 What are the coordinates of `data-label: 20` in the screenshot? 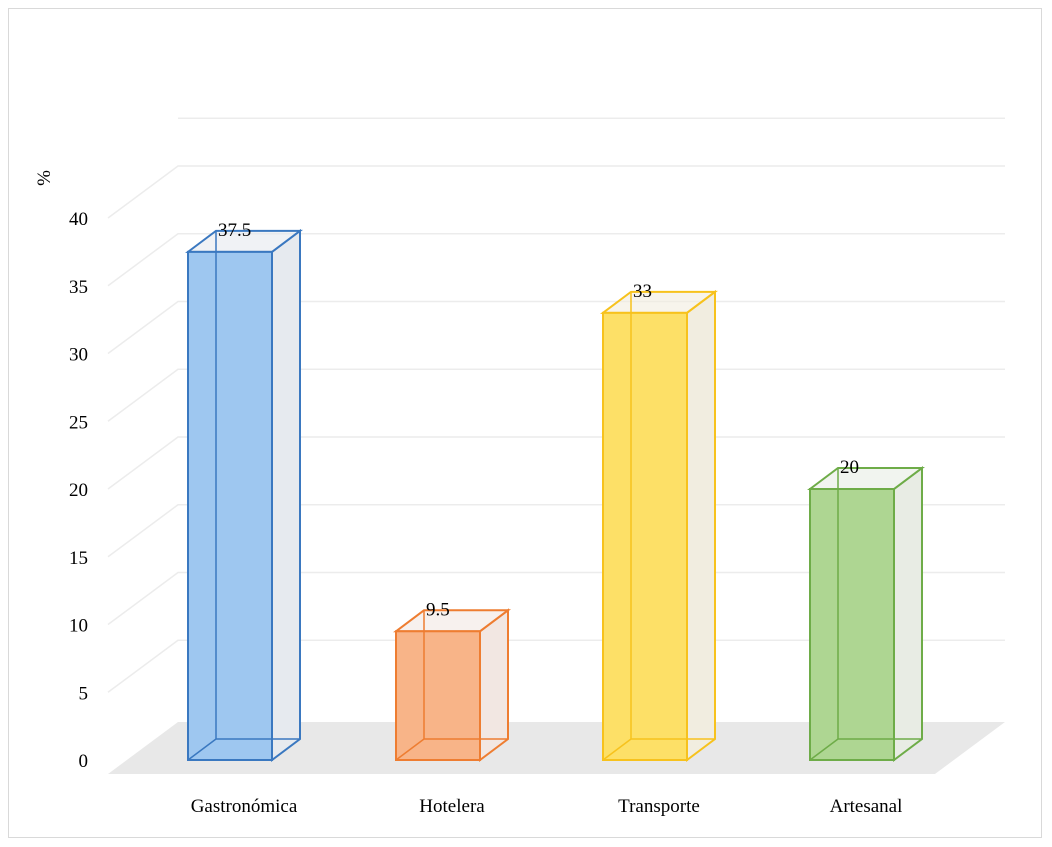 It's located at (849, 467).